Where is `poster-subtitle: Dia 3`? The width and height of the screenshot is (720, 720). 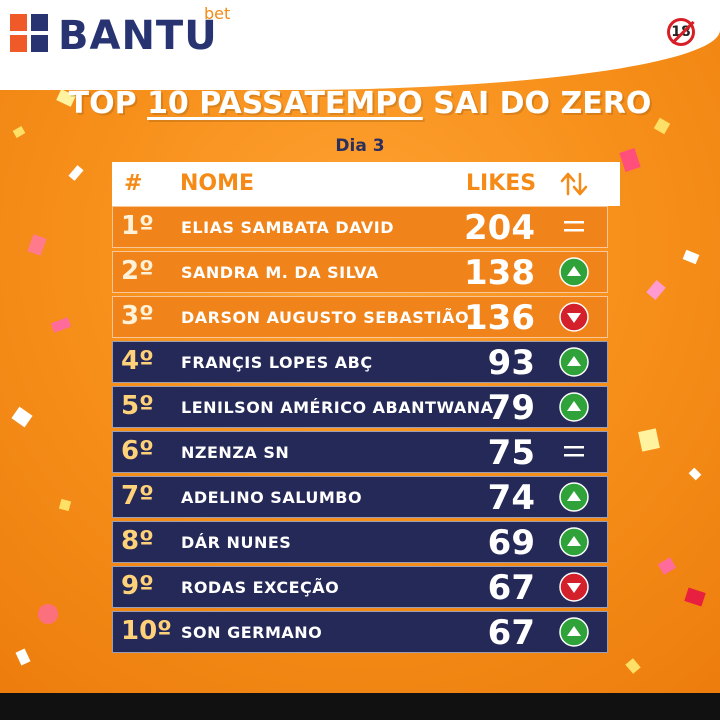 poster-subtitle: Dia 3 is located at coordinates (360, 146).